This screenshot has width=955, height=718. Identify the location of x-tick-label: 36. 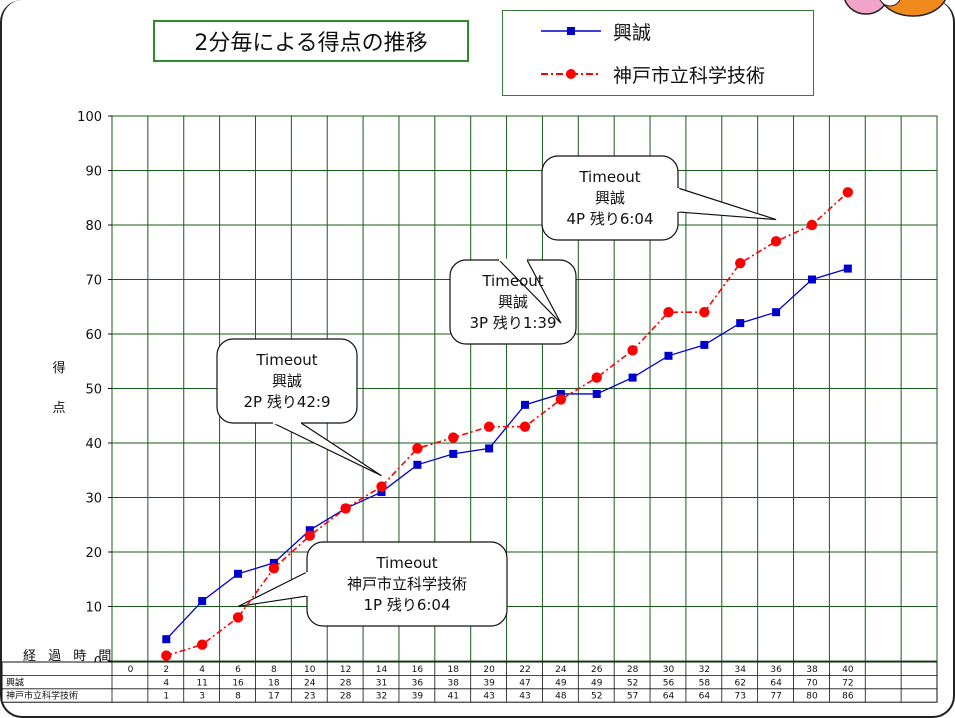
(776, 670).